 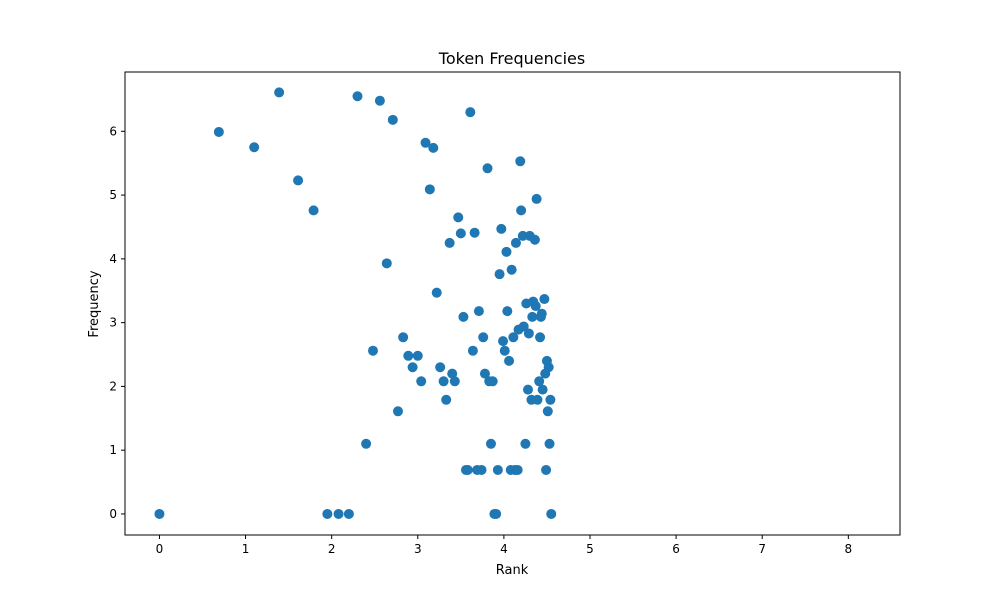 What do you see at coordinates (590, 549) in the screenshot?
I see `x-tick-label: 5` at bounding box center [590, 549].